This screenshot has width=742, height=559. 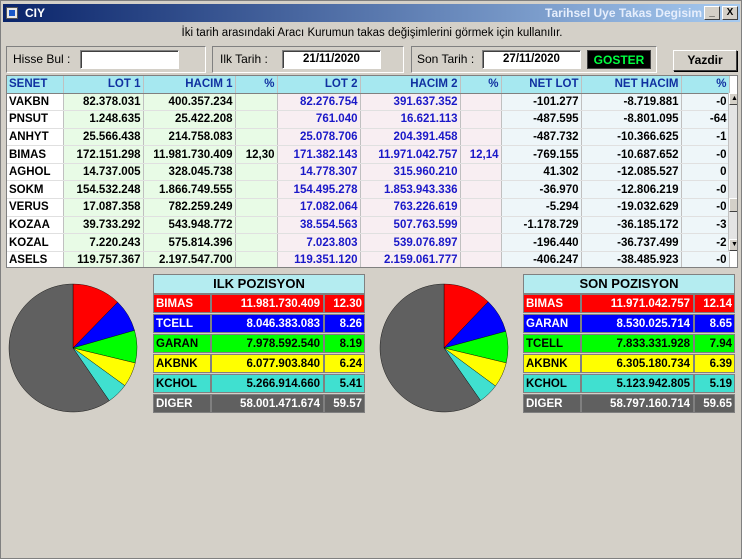 I want to click on cell-senet: ANHYT, so click(x=35, y=137).